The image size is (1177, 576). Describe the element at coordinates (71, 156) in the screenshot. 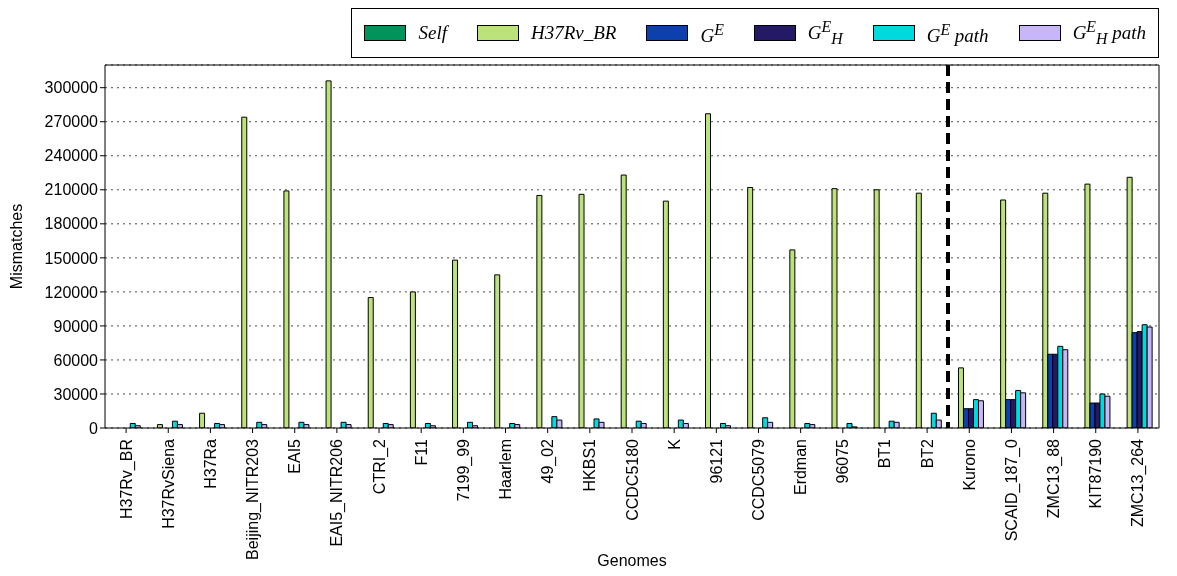

I see `y-tick-label: 240000` at that location.